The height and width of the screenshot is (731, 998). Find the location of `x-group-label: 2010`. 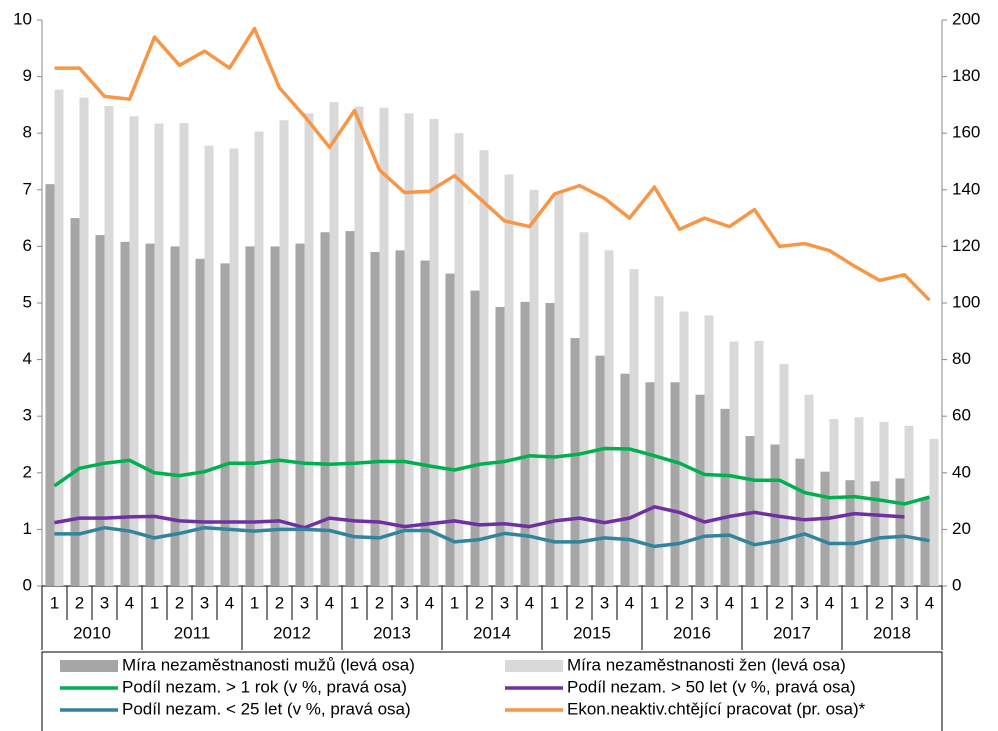

x-group-label: 2010 is located at coordinates (92, 632).